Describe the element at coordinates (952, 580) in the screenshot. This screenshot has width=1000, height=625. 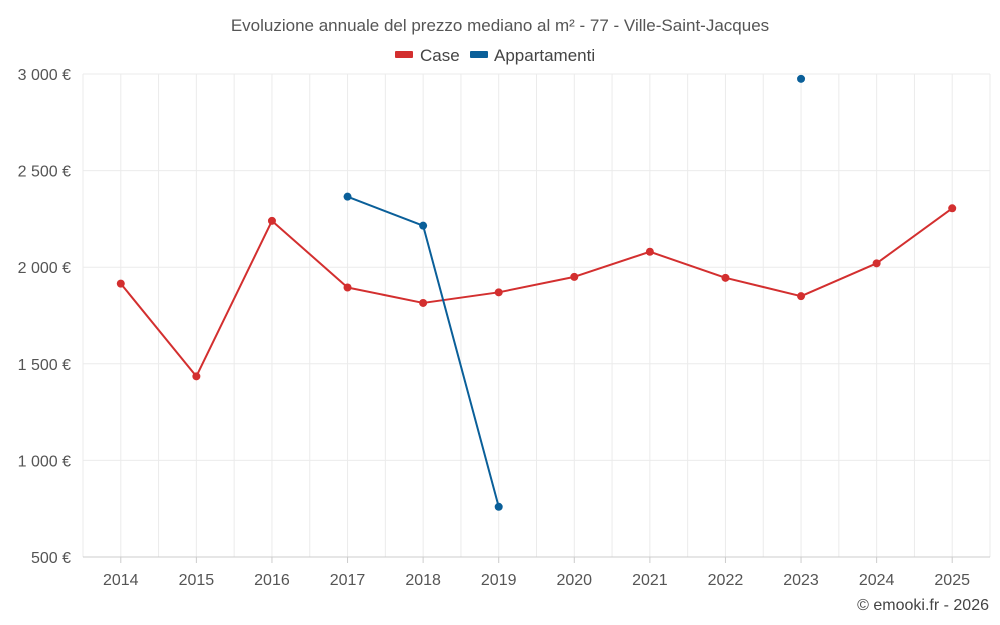
I see `x-tick-label: 2025` at that location.